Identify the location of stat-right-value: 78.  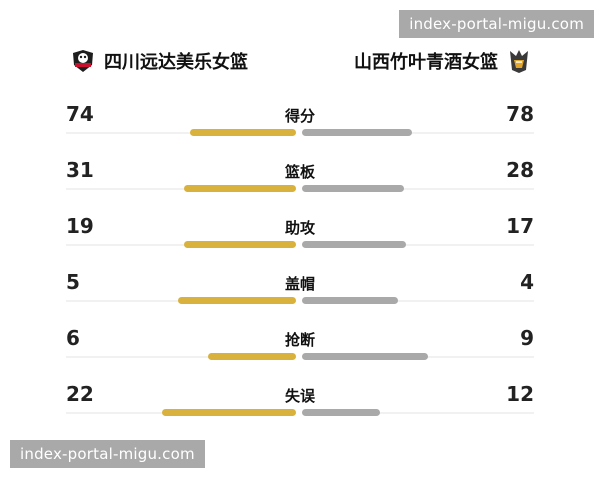
(520, 114).